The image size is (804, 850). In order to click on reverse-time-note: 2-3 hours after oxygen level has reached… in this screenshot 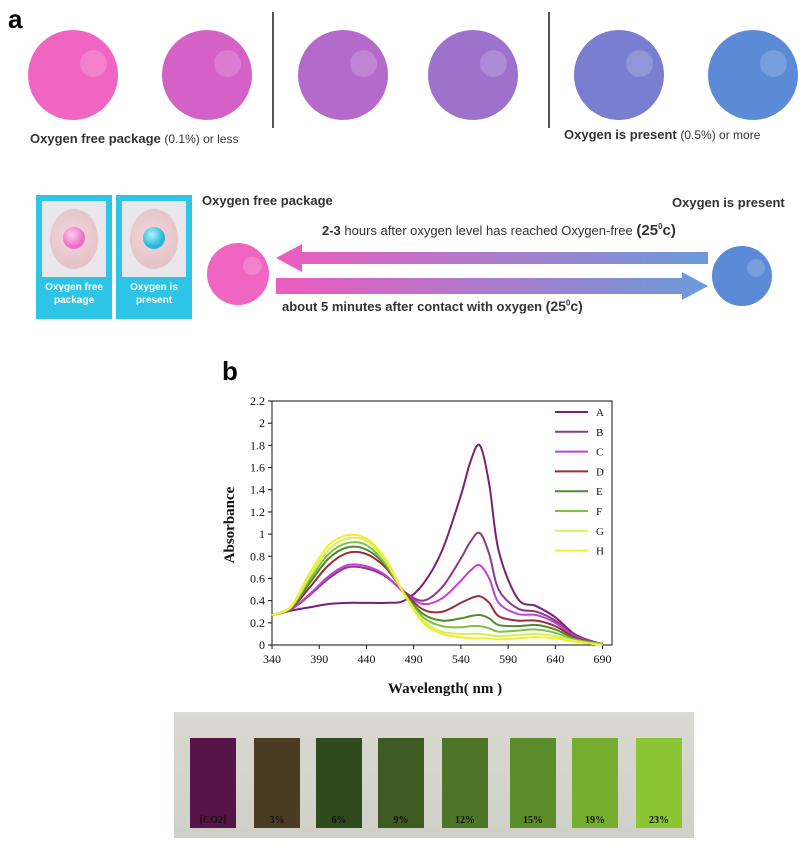, I will do `click(499, 230)`.